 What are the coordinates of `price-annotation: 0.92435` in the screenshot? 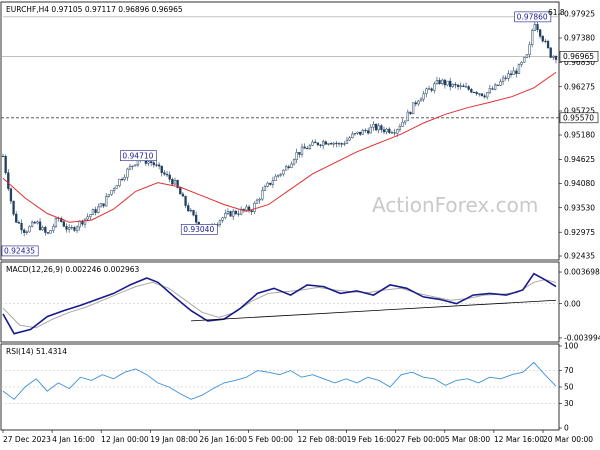 It's located at (20, 251).